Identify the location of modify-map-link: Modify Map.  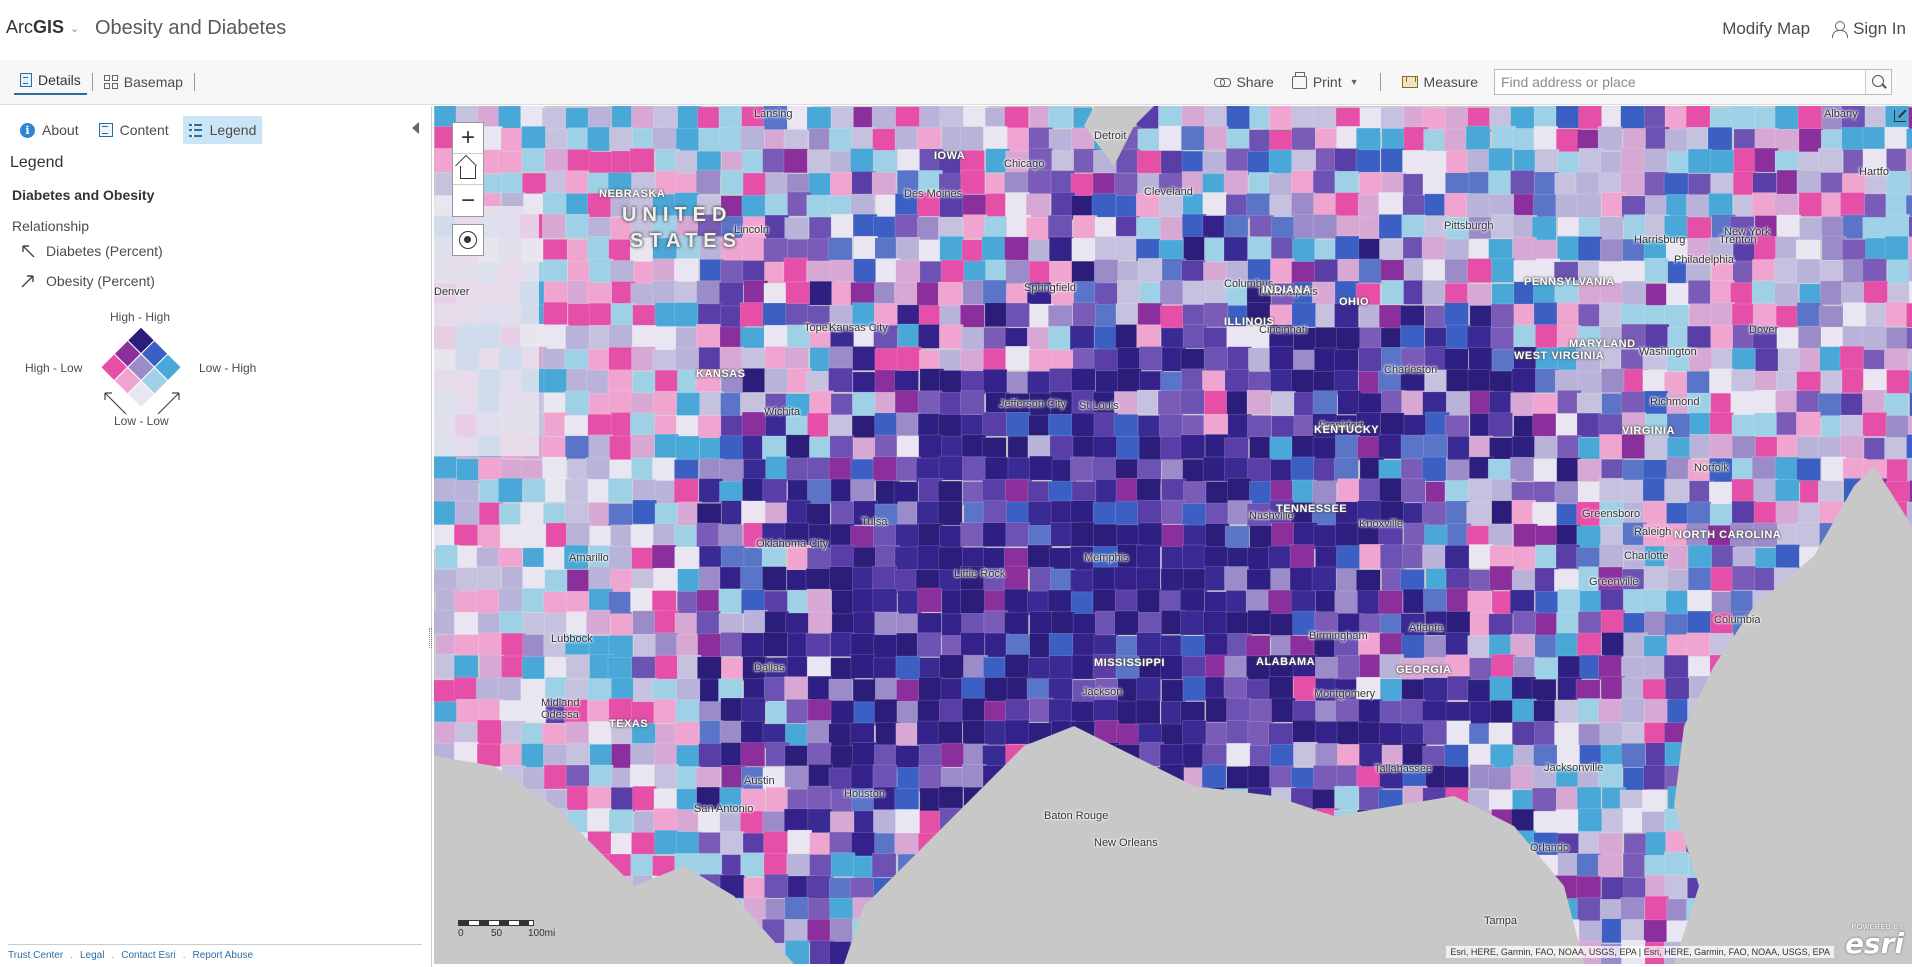
(1766, 28).